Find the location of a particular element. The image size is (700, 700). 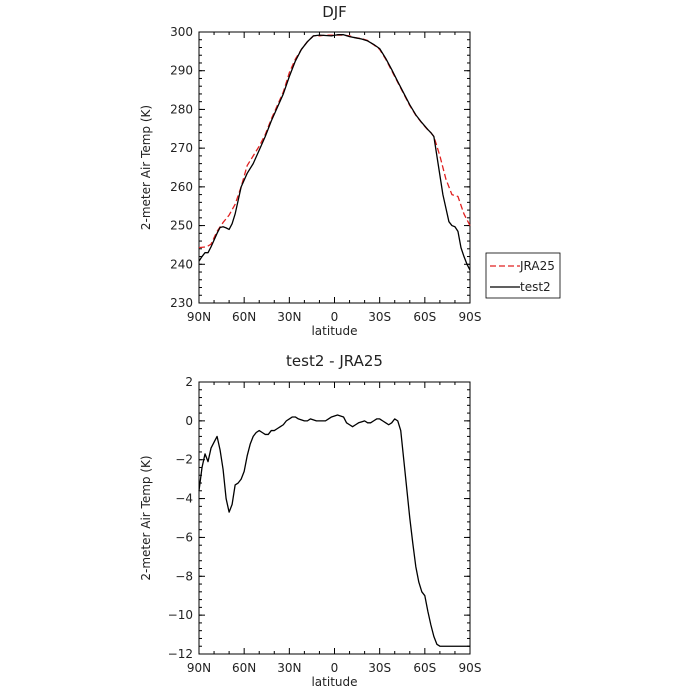

y-tick-label: 250 is located at coordinates (181, 226).